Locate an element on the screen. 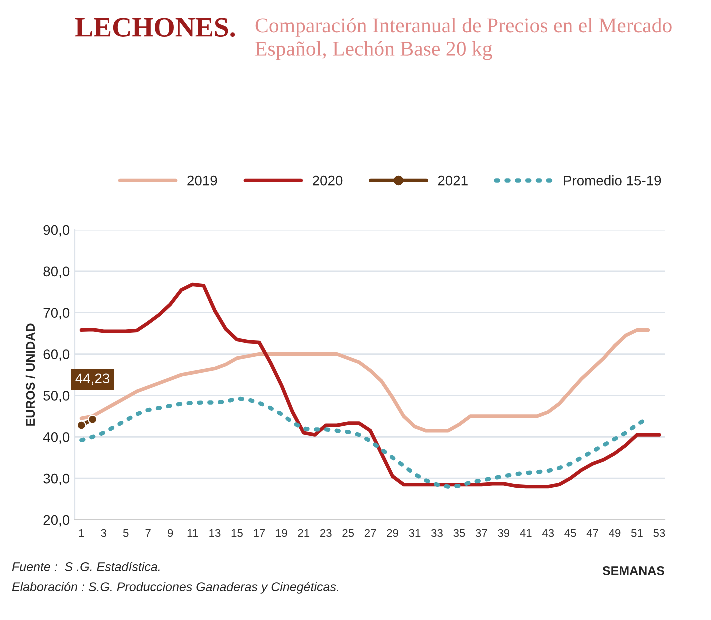 The width and height of the screenshot is (711, 620). x-tick-label: 13 is located at coordinates (215, 533).